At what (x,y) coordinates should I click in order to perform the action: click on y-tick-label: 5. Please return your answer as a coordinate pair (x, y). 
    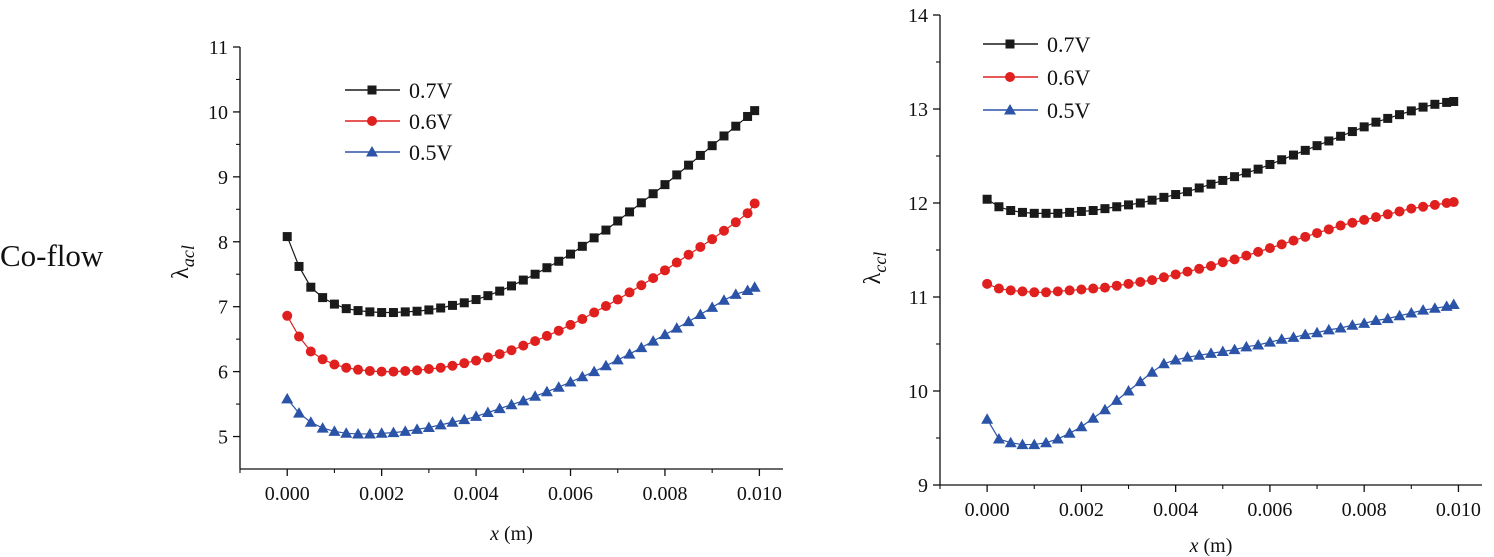
    Looking at the image, I should click on (223, 438).